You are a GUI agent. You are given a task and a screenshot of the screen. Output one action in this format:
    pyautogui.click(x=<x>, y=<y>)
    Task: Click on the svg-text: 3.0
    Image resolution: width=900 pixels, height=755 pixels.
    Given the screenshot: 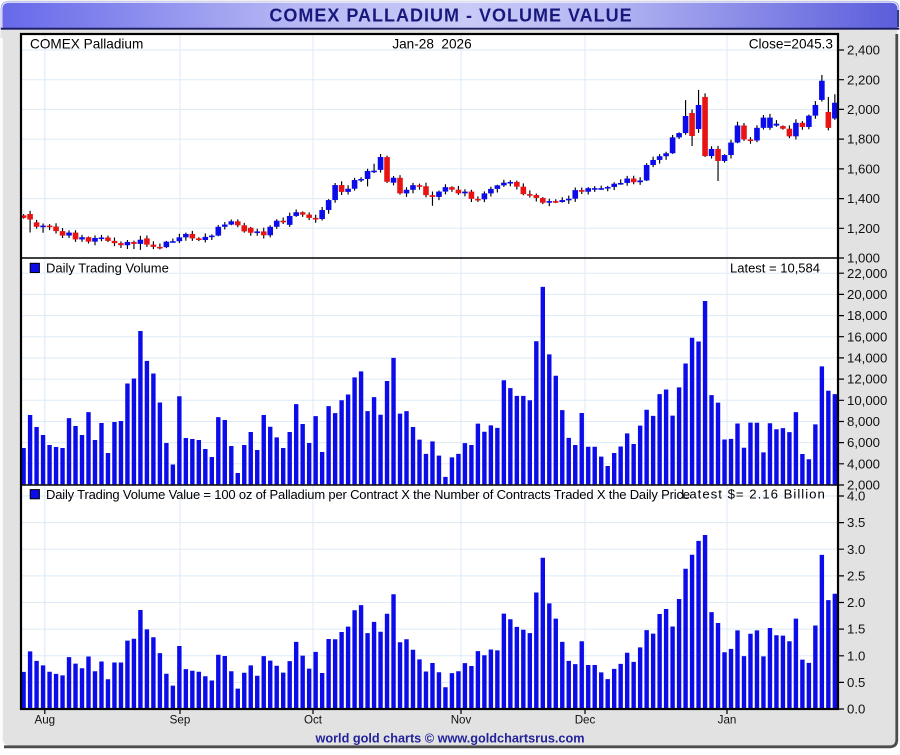 What is the action you would take?
    pyautogui.click(x=856, y=549)
    